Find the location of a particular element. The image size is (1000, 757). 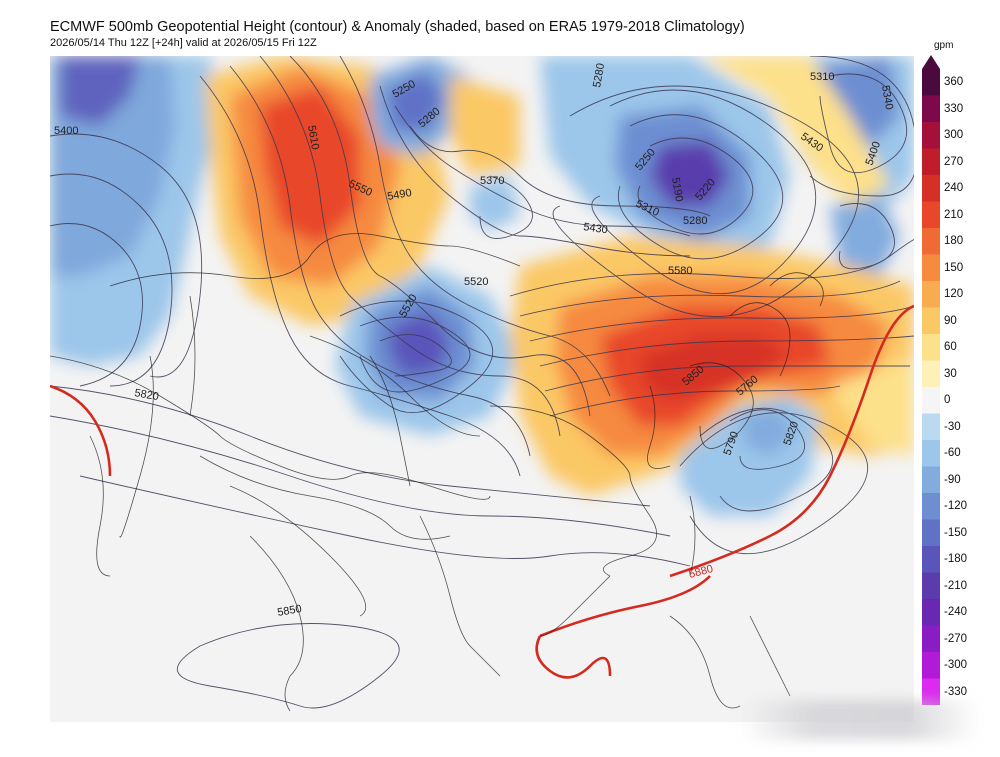

colorbar-tick-label: -330 is located at coordinates (956, 691).